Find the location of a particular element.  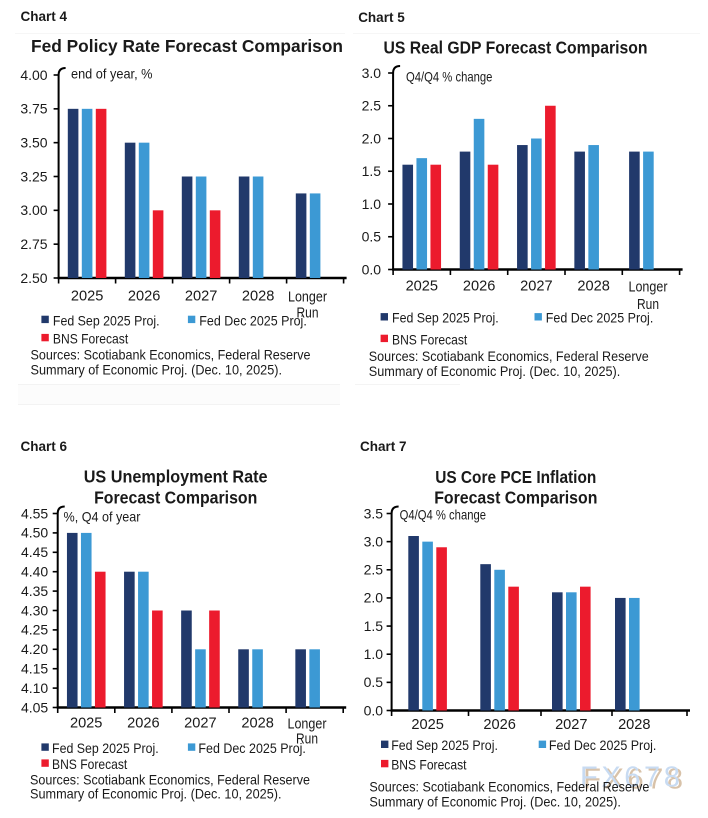

svg-text: 4.20 is located at coordinates (34, 649).